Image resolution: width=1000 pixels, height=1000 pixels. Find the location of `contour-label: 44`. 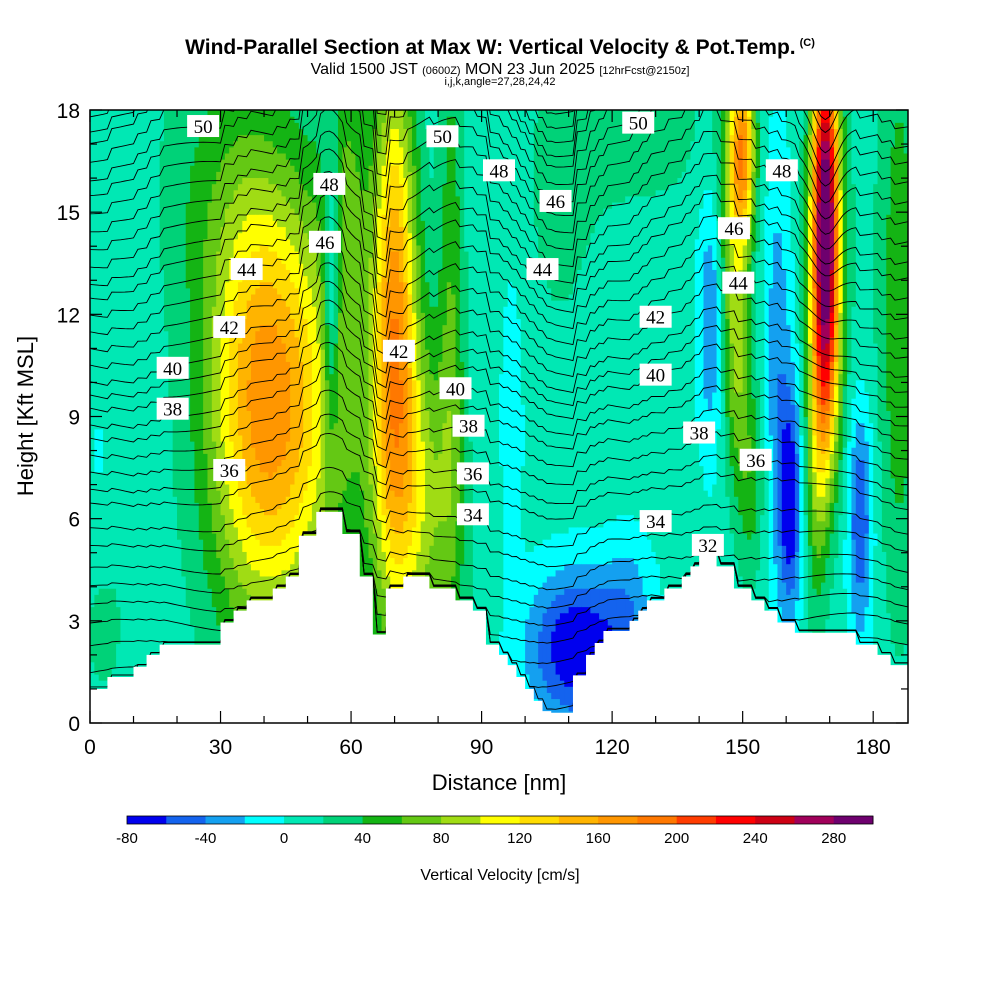

contour-label: 44 is located at coordinates (738, 283).